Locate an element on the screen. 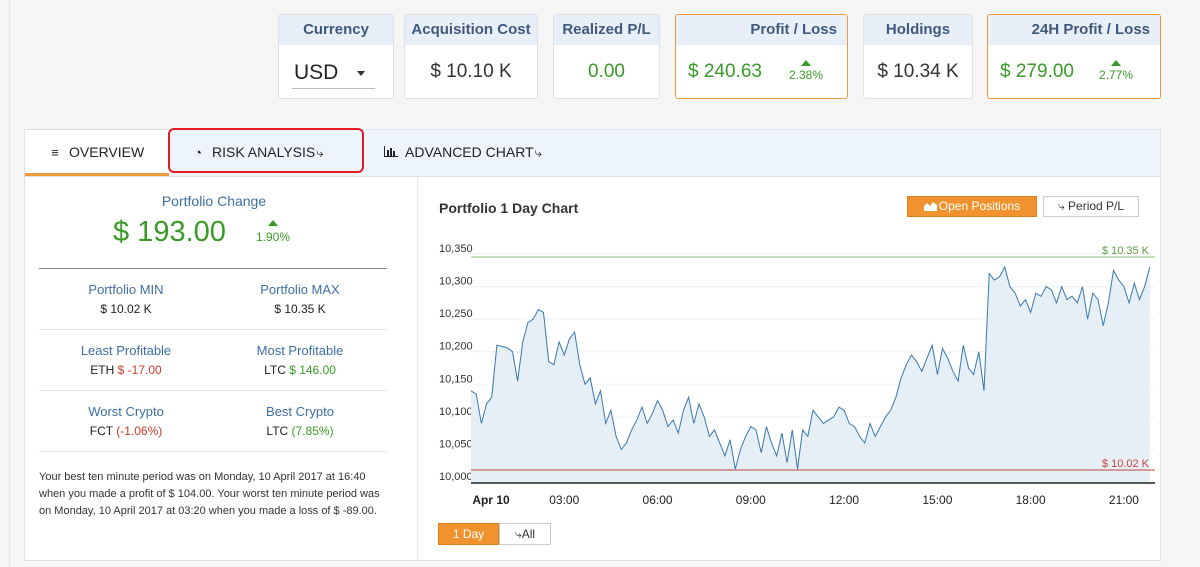  portfolio-max-value: $ 10.35 K is located at coordinates (300, 309).